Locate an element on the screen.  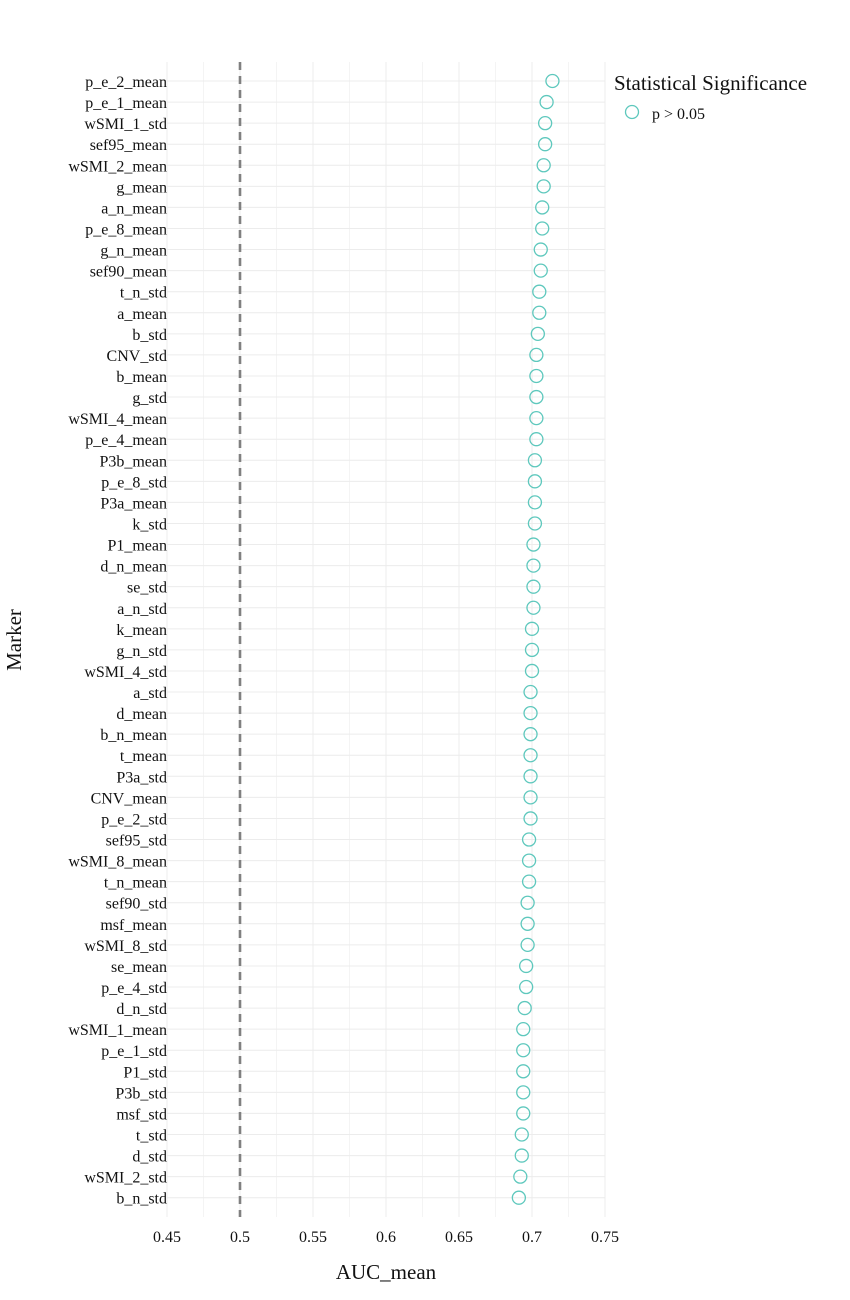
y-tick-label: p_e_1_mean is located at coordinates (126, 103).